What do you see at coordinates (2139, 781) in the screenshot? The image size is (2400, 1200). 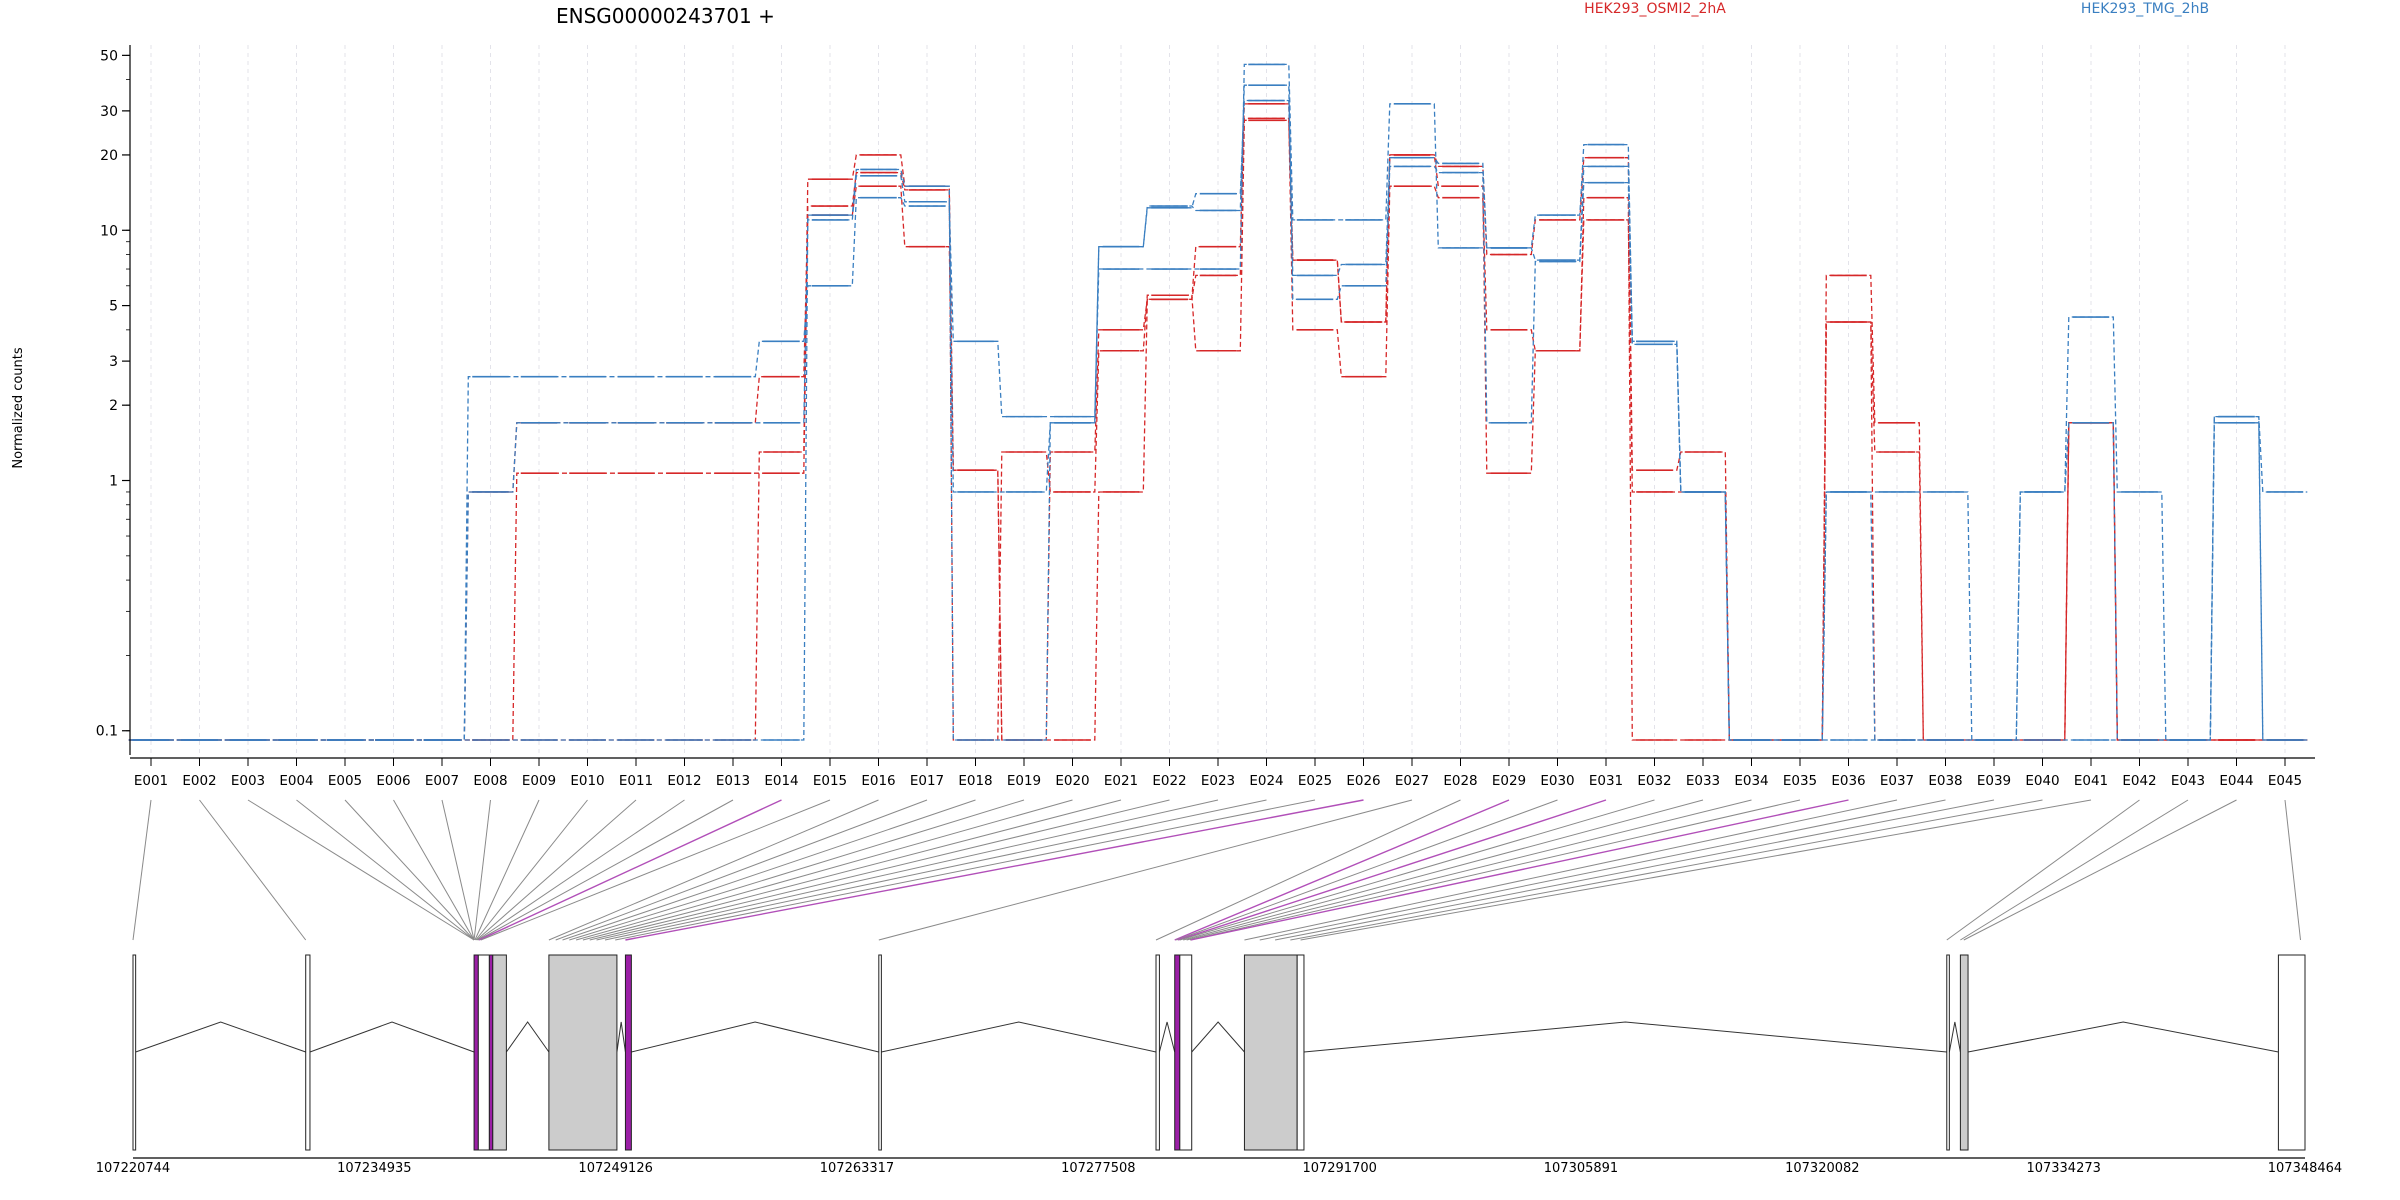 I see `x-tick-label-E042: E042` at bounding box center [2139, 781].